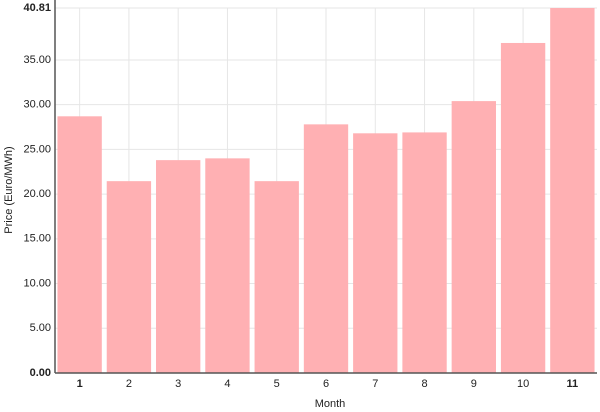 The height and width of the screenshot is (412, 600). I want to click on x-tick-label: 3, so click(178, 384).